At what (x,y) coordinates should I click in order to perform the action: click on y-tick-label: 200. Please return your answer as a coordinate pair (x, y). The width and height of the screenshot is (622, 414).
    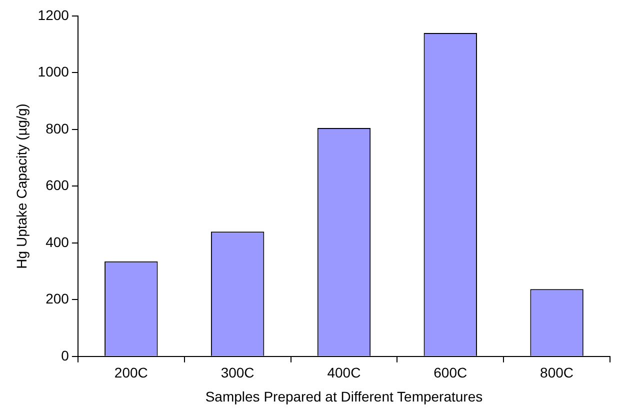
    Looking at the image, I should click on (58, 298).